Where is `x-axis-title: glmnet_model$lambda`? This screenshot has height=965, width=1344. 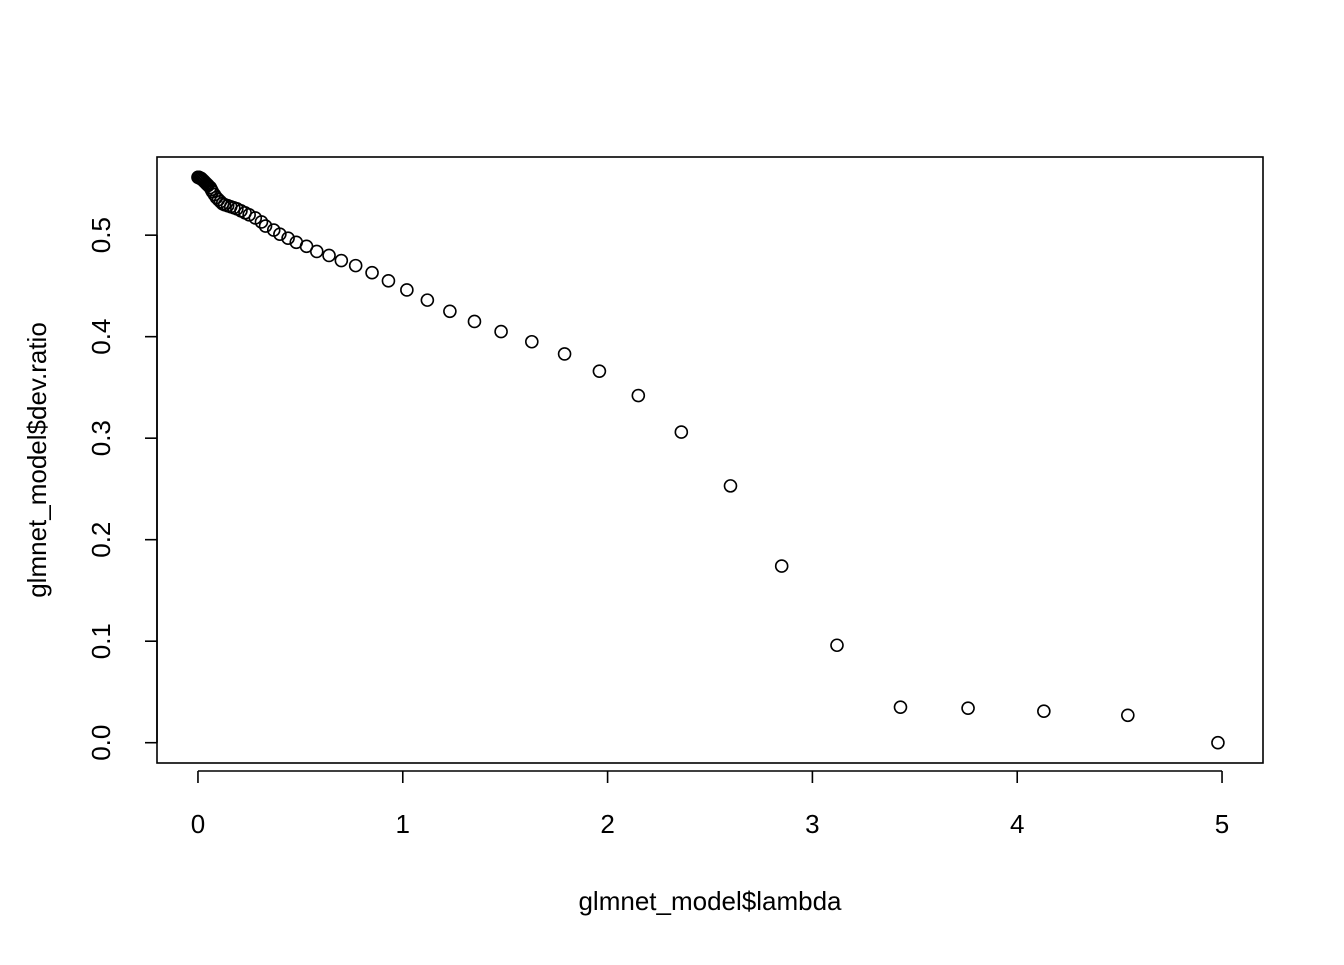
x-axis-title: glmnet_model$lambda is located at coordinates (710, 901).